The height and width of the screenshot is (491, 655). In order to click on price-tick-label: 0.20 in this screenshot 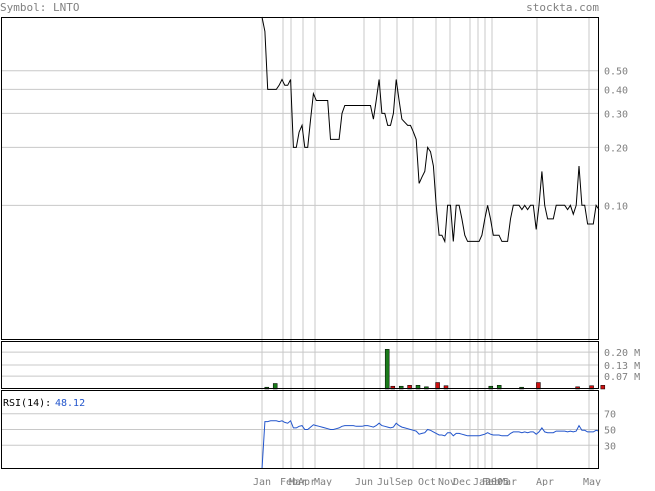, I will do `click(616, 148)`.